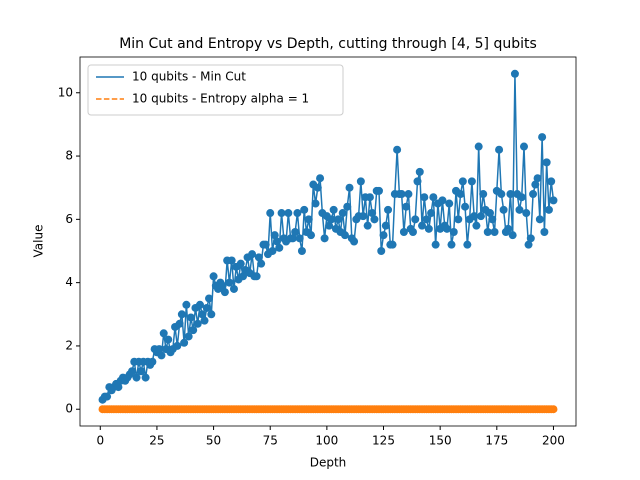 Image resolution: width=640 pixels, height=480 pixels. What do you see at coordinates (553, 441) in the screenshot?
I see `x-tick-label: 200` at bounding box center [553, 441].